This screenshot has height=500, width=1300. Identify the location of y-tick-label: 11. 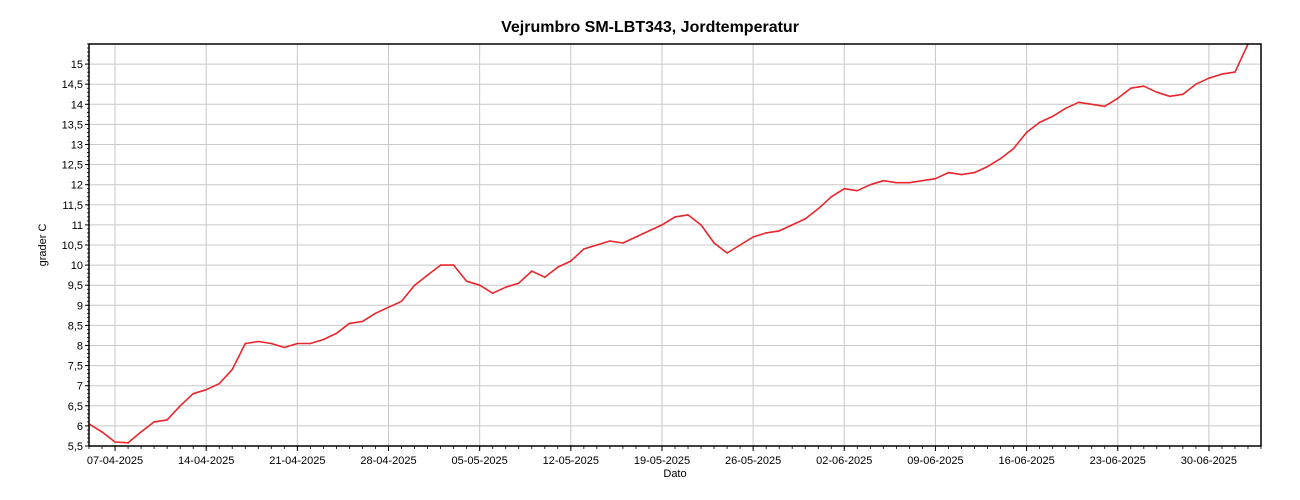
(77, 226).